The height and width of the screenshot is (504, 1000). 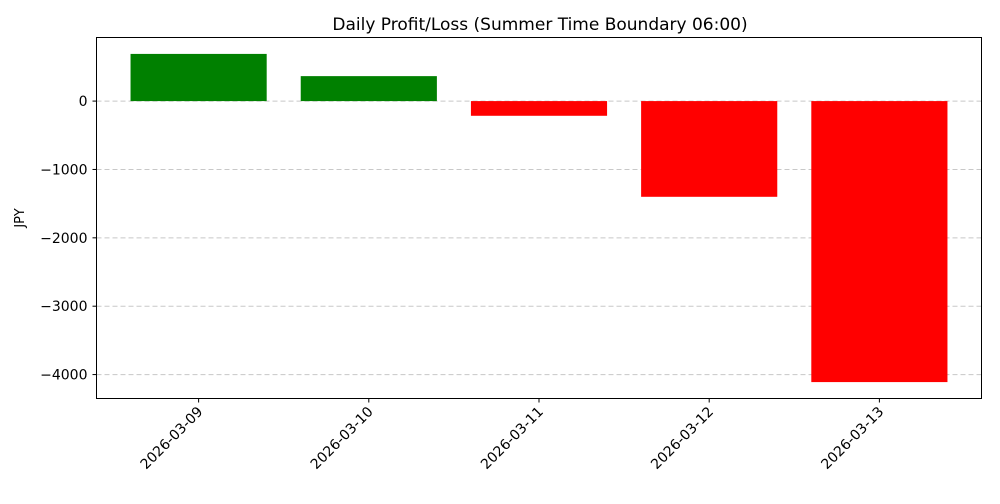 I want to click on y-tick-label: −3000, so click(x=63, y=307).